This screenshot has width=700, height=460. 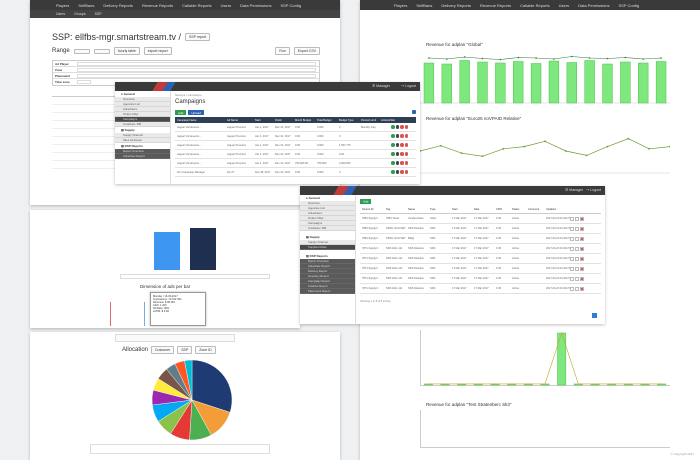 What do you see at coordinates (317, 256) in the screenshot?
I see `sidebar-reports: ▥ DSP Reports` at bounding box center [317, 256].